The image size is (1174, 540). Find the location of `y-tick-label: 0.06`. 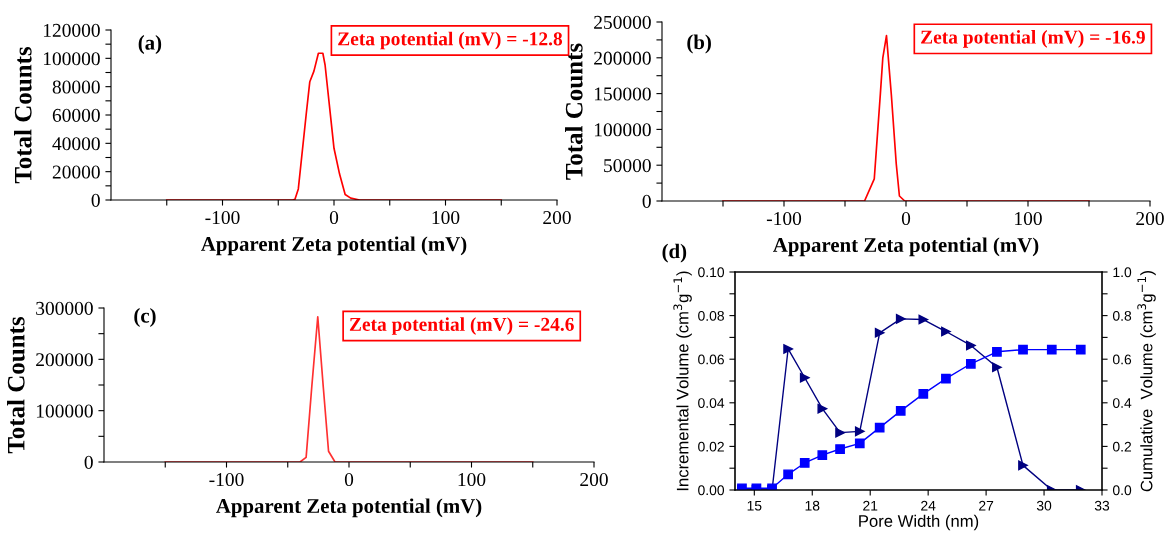

y-tick-label: 0.06 is located at coordinates (711, 359).